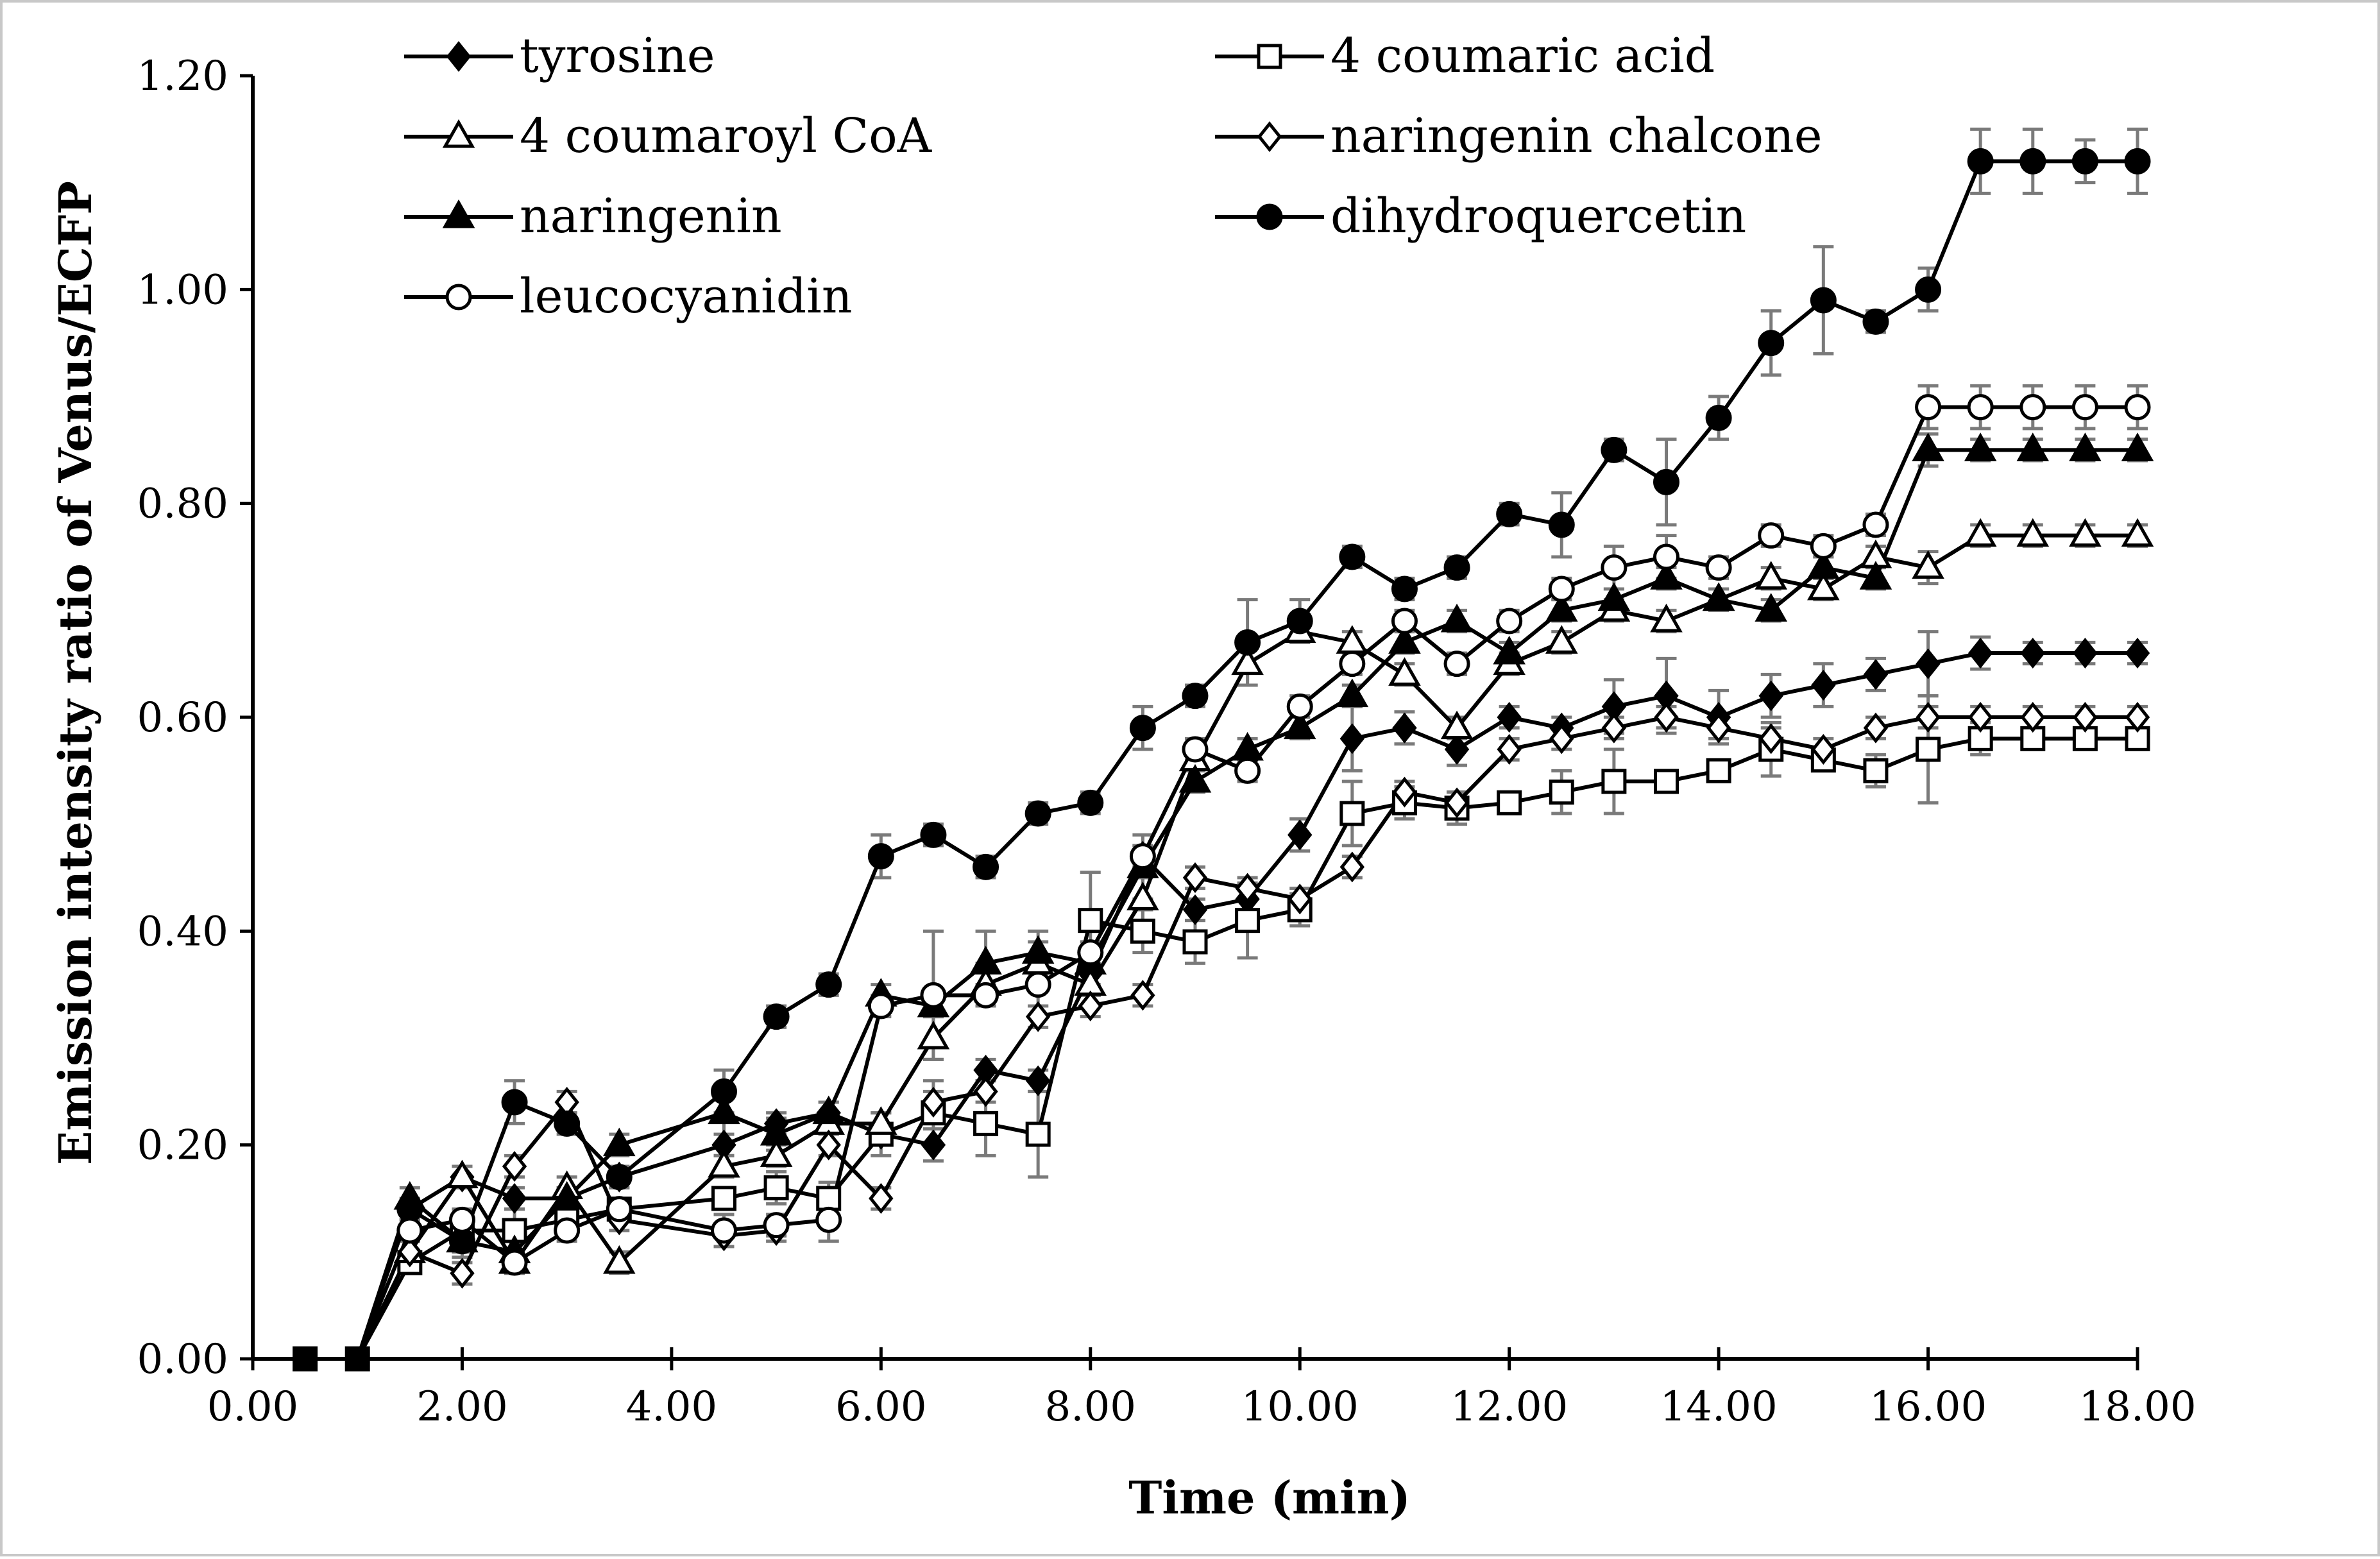 The width and height of the screenshot is (2380, 1559). I want to click on x-tick-label: 12.00, so click(1509, 1407).